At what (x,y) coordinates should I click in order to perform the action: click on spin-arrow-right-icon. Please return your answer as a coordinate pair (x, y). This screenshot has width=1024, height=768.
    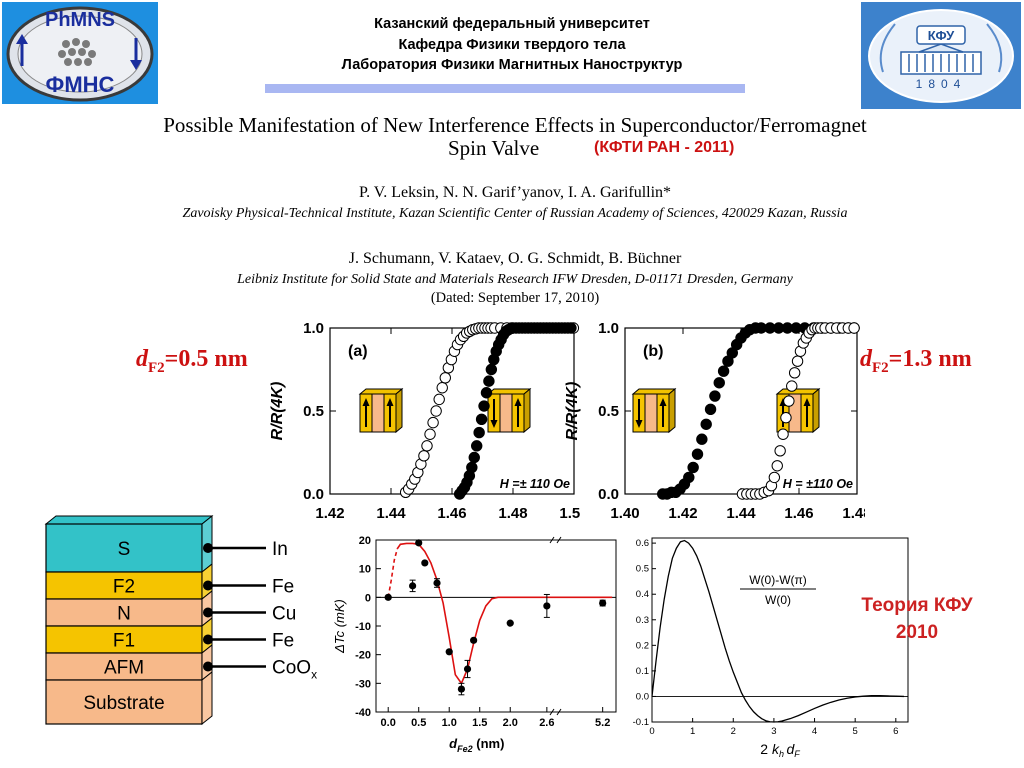
    Looking at the image, I should click on (136, 54).